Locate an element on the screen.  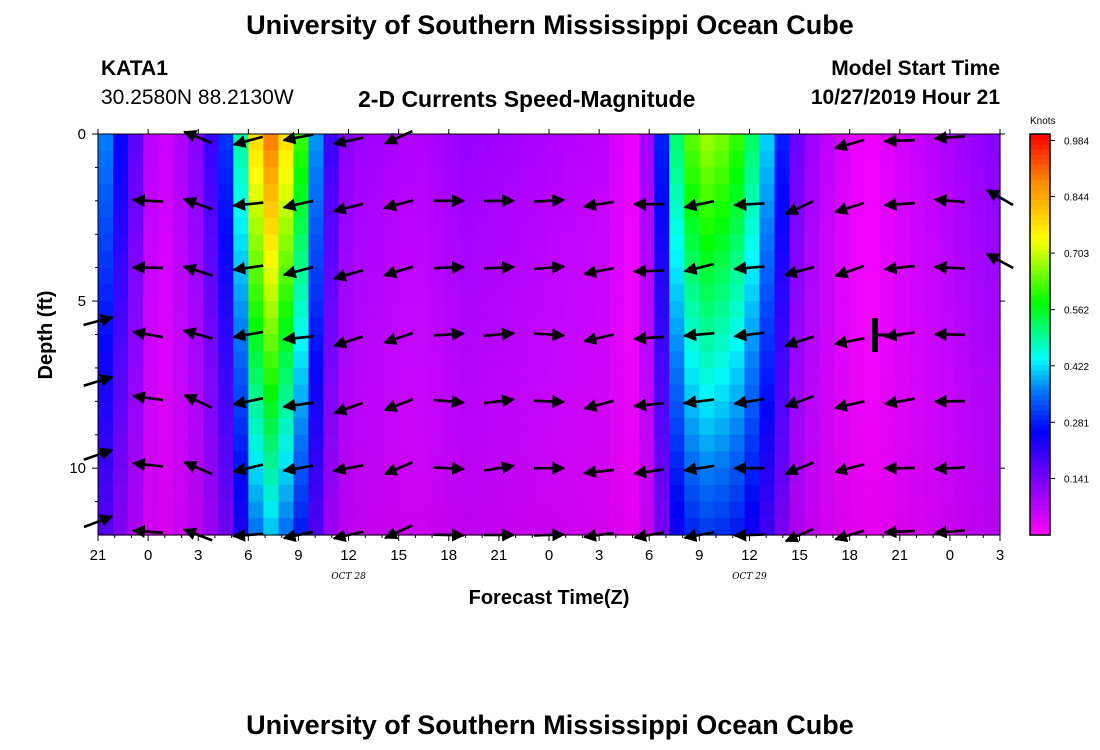
colorbar-tick-label: 0.281 is located at coordinates (1076, 423).